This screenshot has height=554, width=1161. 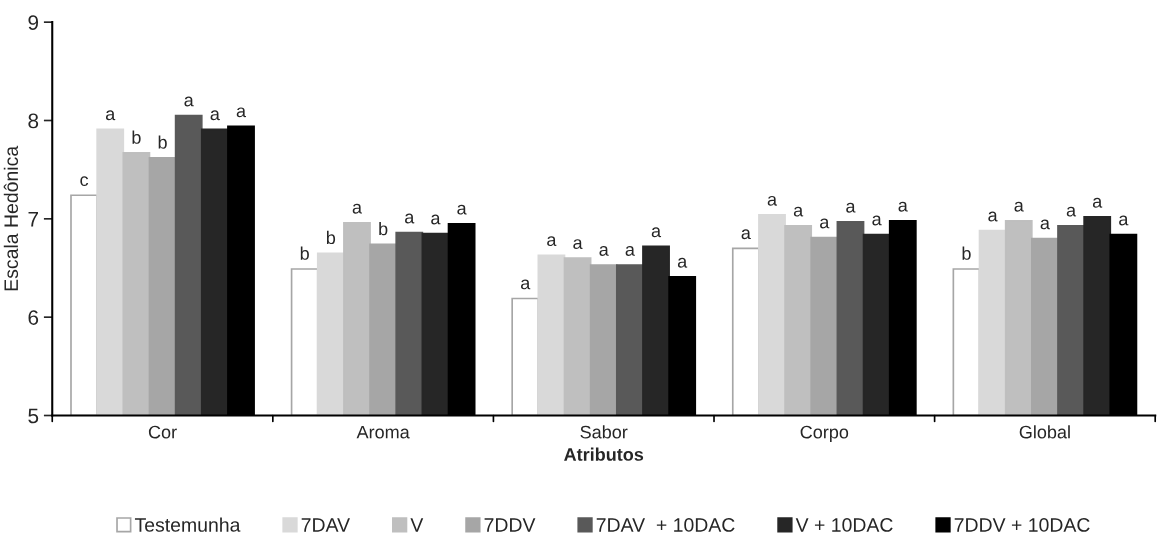 I want to click on x-tick-label: Corpo, so click(x=824, y=434).